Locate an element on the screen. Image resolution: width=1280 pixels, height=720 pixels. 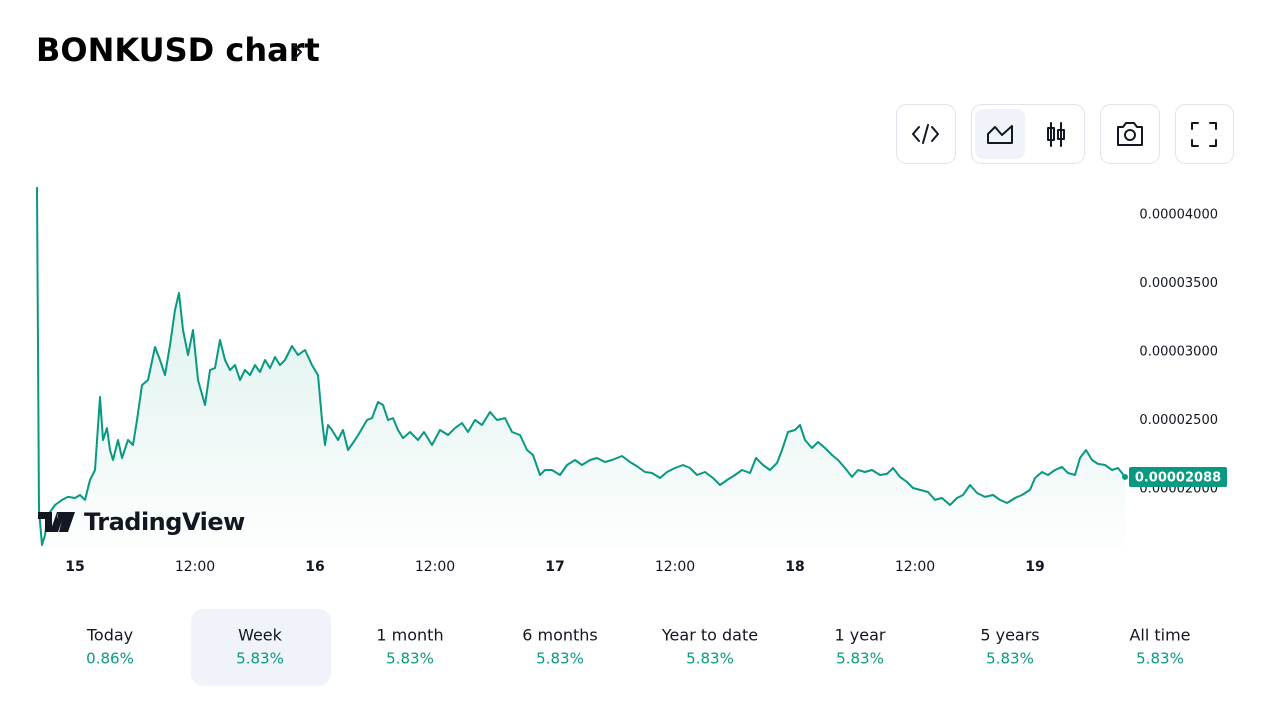
camera-lens is located at coordinates (1130, 135).